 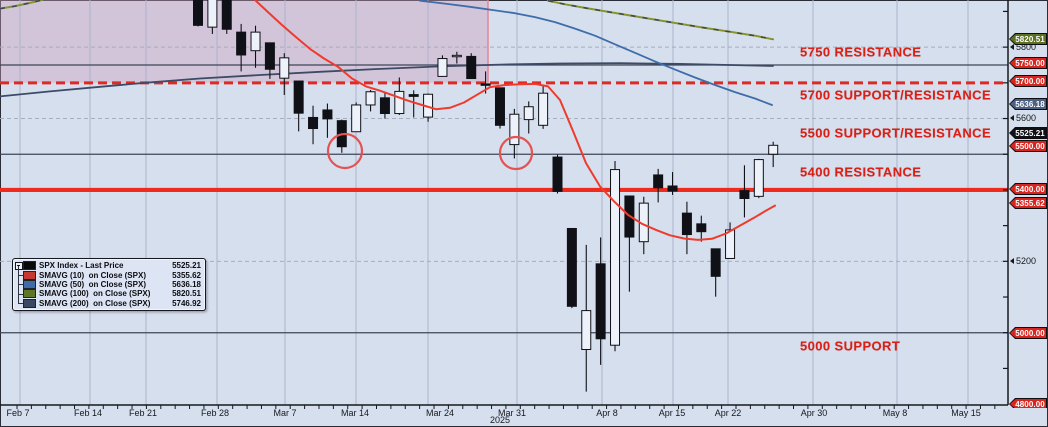 I want to click on badge-value: 5525.21, so click(x=1028, y=133).